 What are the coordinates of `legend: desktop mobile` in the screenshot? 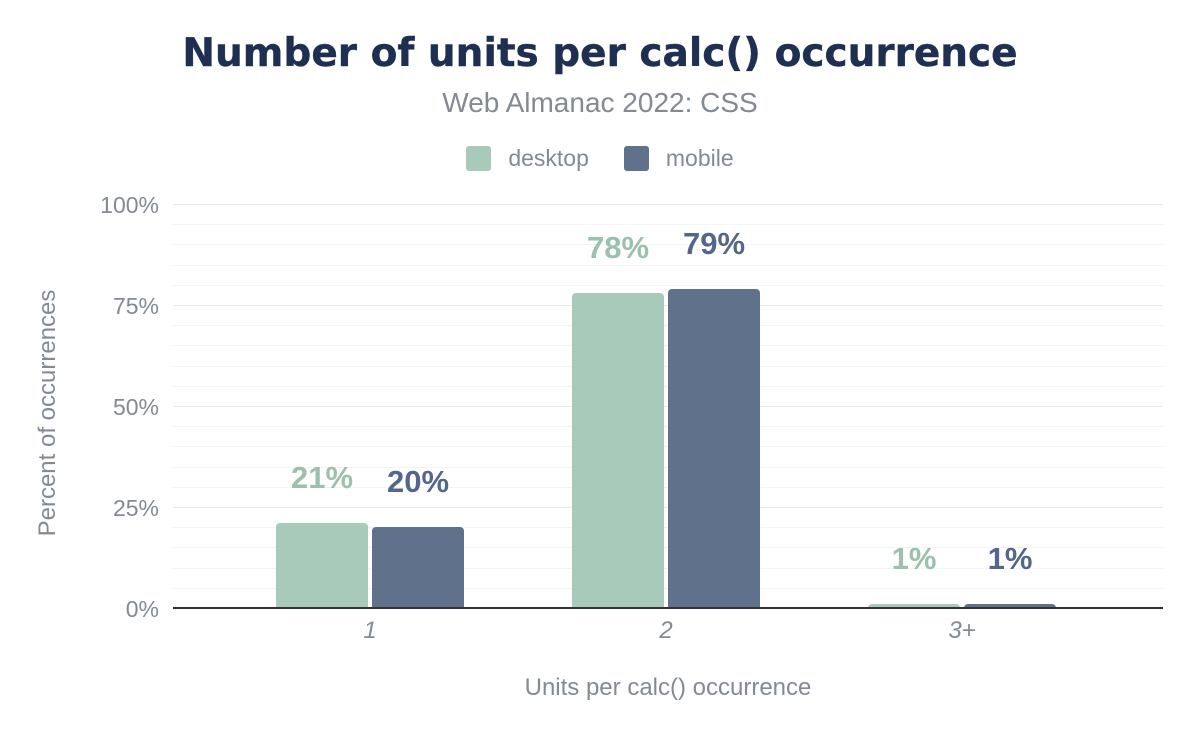 It's located at (600, 158).